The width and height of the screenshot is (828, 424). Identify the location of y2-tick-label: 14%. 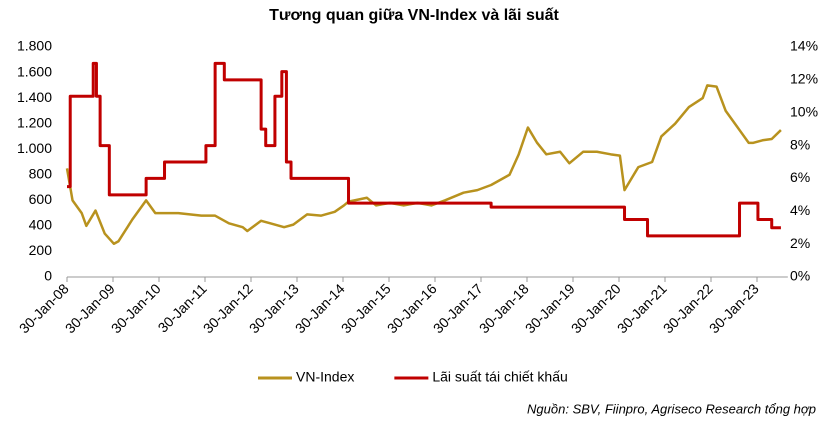
(804, 46).